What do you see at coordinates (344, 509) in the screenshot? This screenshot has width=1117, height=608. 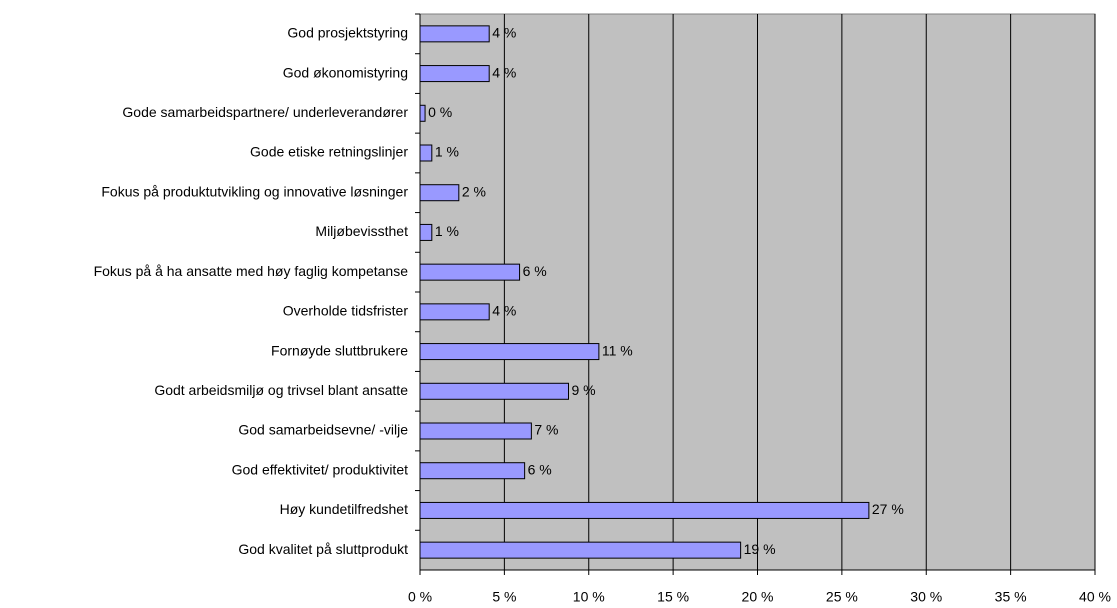 I see `y-tick-label: Høy kundetilfredshet` at bounding box center [344, 509].